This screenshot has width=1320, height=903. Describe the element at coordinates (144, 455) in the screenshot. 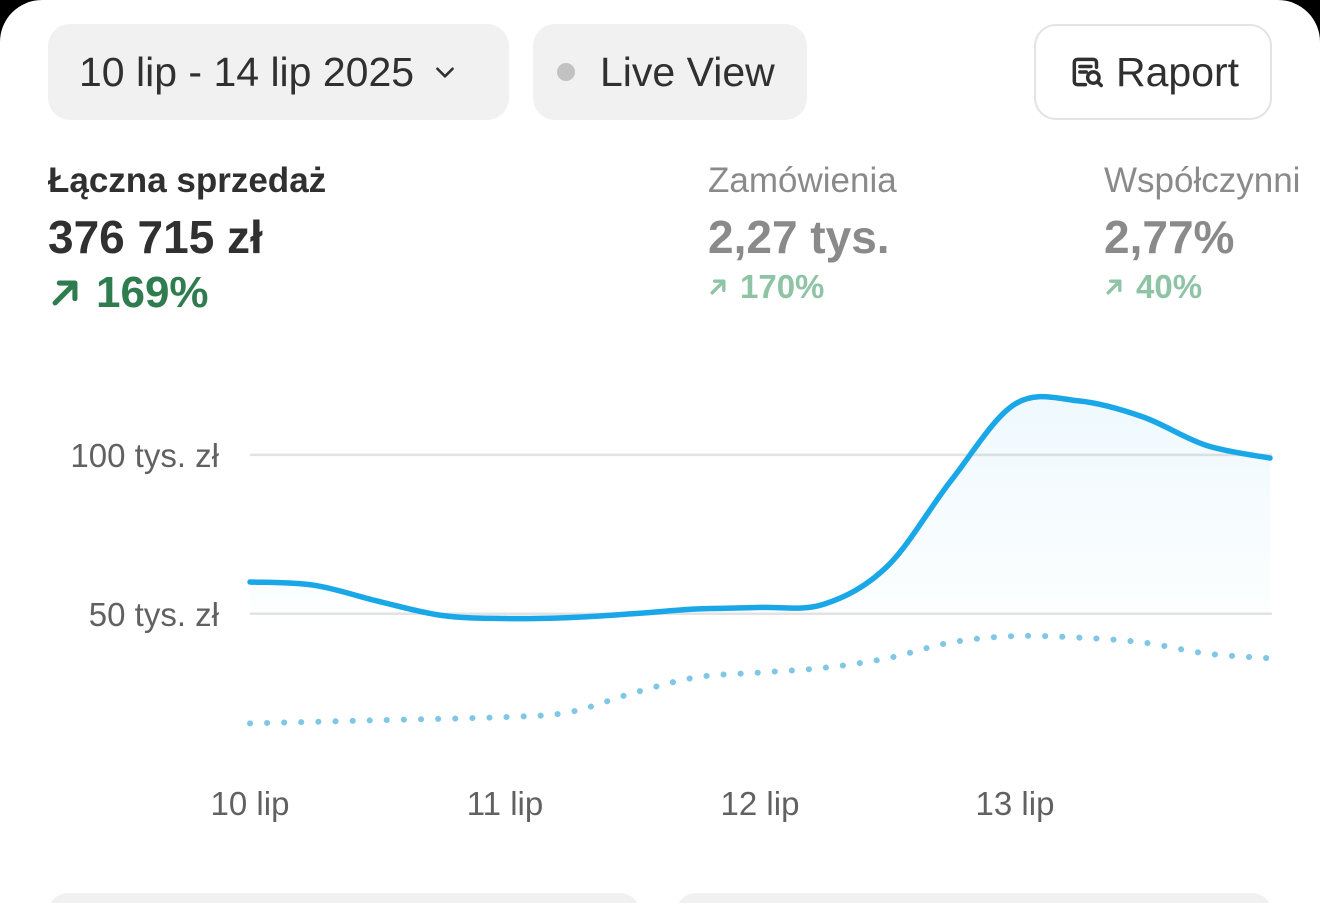

I see `y-tick-label: 100 tys. zł` at that location.